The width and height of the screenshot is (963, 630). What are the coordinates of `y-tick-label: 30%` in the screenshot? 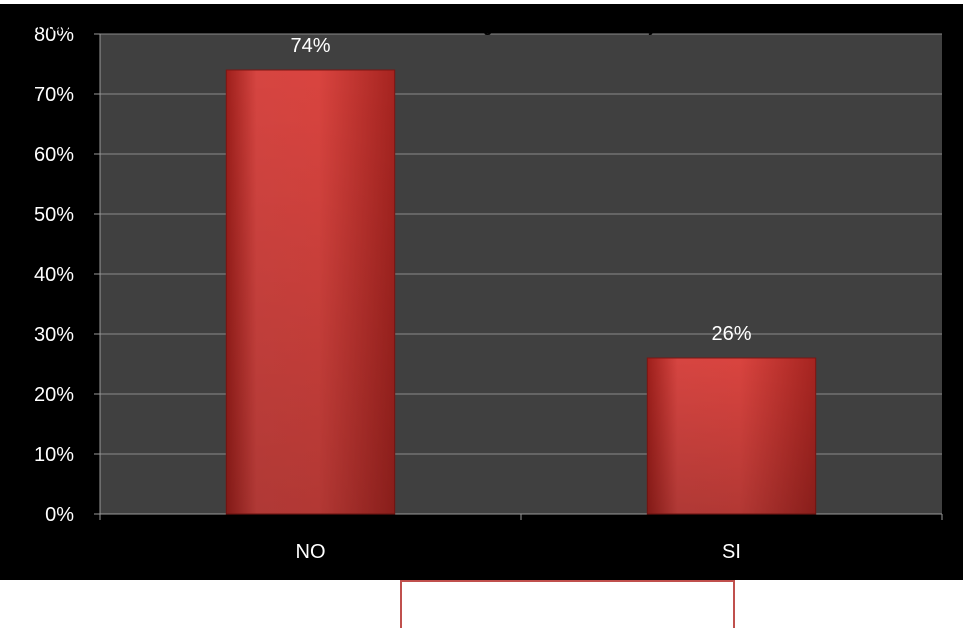 It's located at (54, 335).